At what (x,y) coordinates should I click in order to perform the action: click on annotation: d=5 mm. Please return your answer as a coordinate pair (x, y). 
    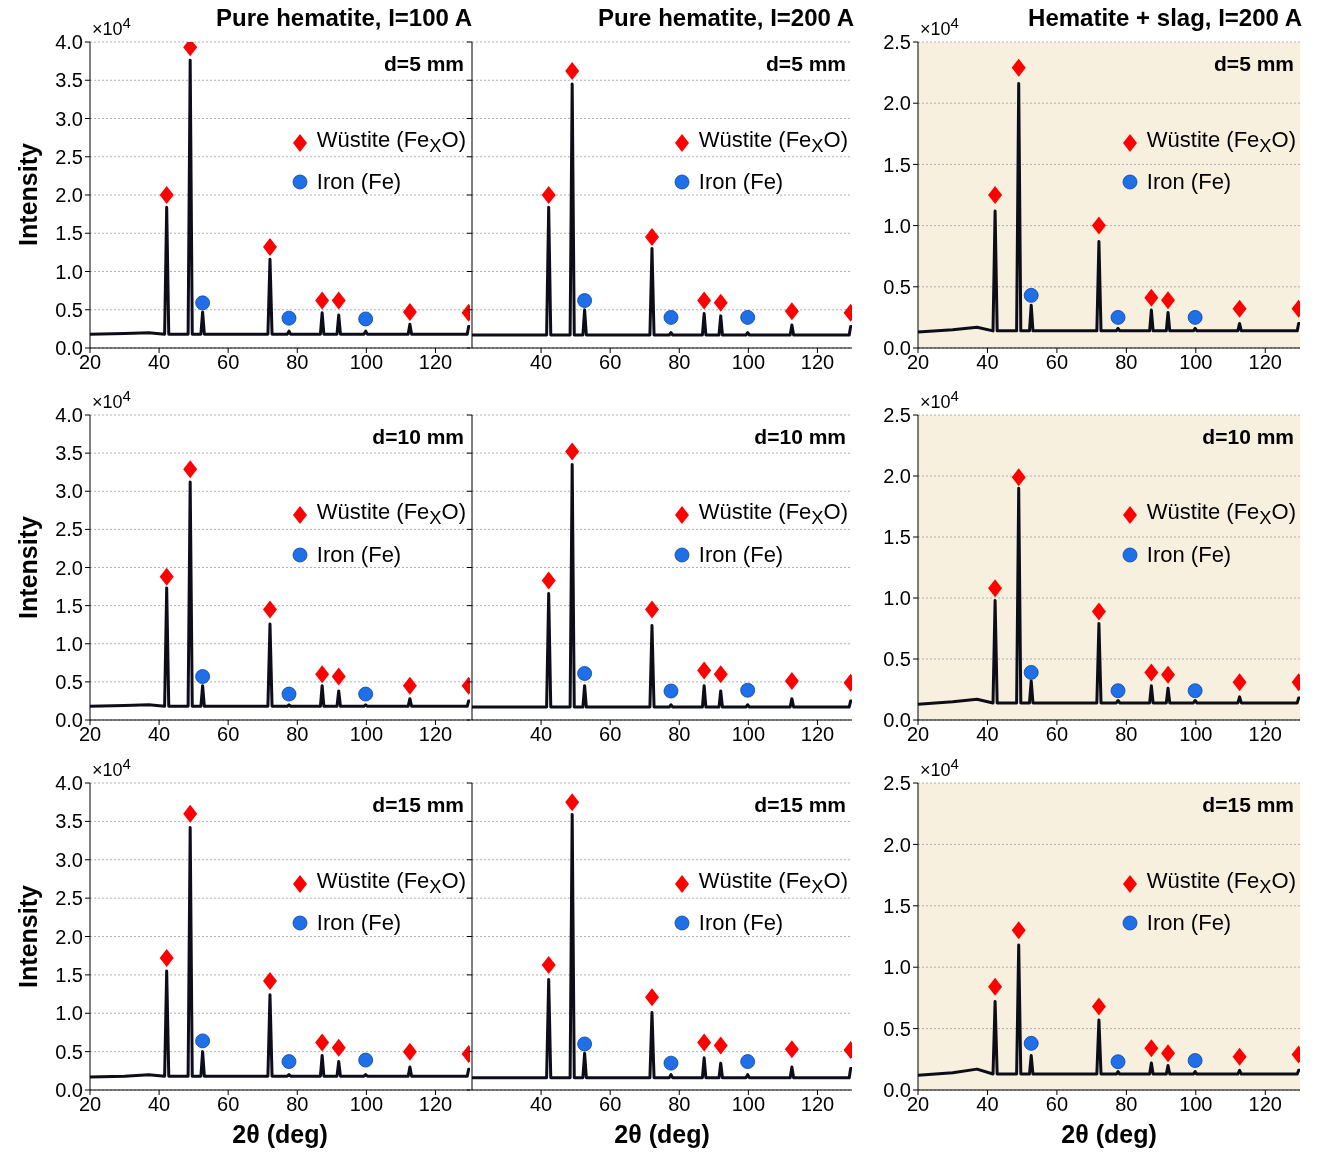
    Looking at the image, I should click on (1254, 64).